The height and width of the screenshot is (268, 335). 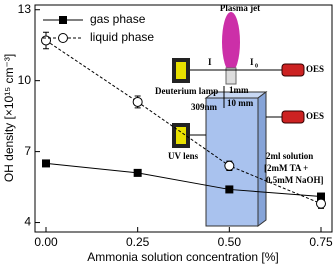 I want to click on x-axis-label: Ammonia solution concentration [%], so click(x=182, y=257).